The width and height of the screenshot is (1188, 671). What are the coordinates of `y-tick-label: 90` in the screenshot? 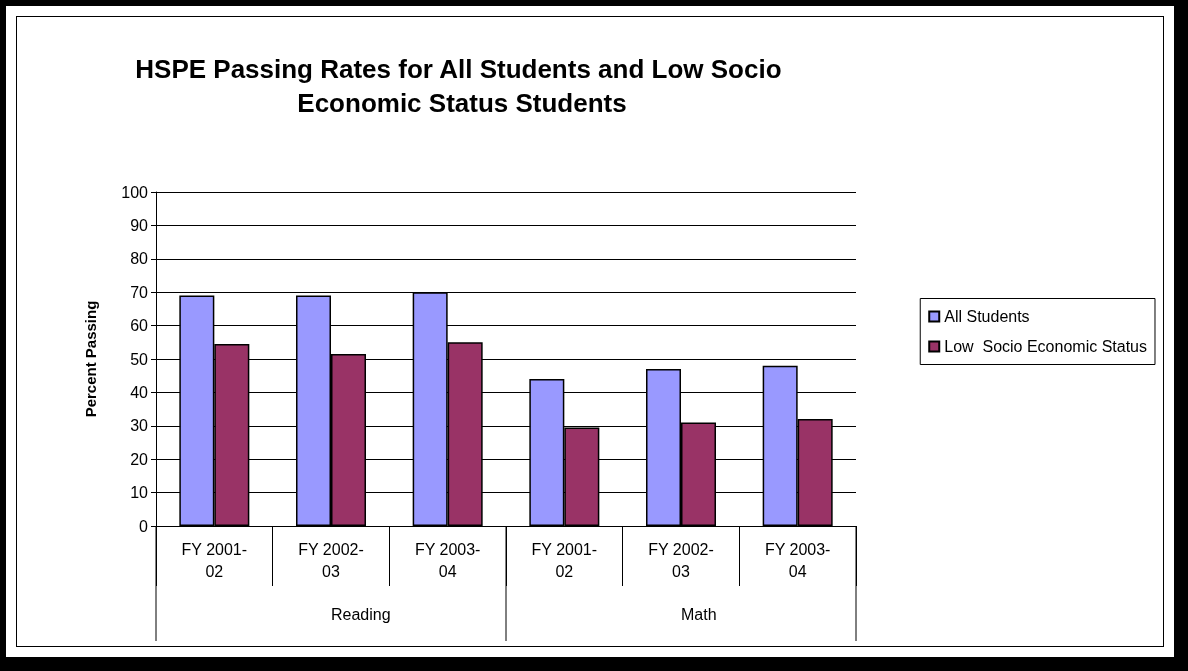 It's located at (139, 225).